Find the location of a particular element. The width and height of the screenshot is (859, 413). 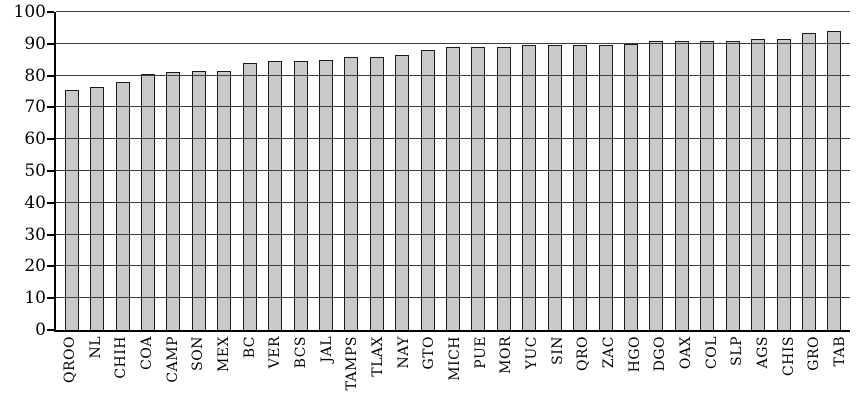

bar-ags is located at coordinates (758, 184).